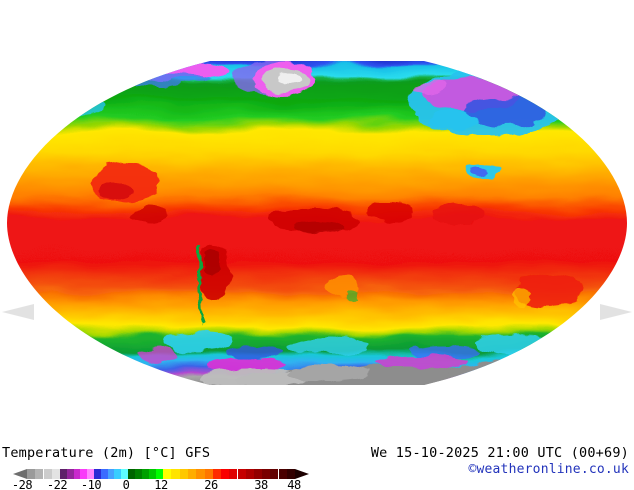 The width and height of the screenshot is (634, 490). I want to click on forecast-timestamp: We 15-10-2025 21:00 UTC (00+69), so click(499, 453).